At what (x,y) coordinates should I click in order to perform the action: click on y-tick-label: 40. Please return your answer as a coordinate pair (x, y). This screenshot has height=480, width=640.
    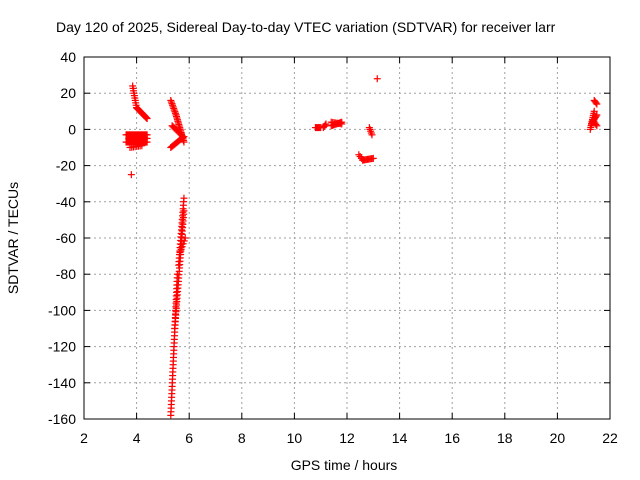
    Looking at the image, I should click on (68, 57).